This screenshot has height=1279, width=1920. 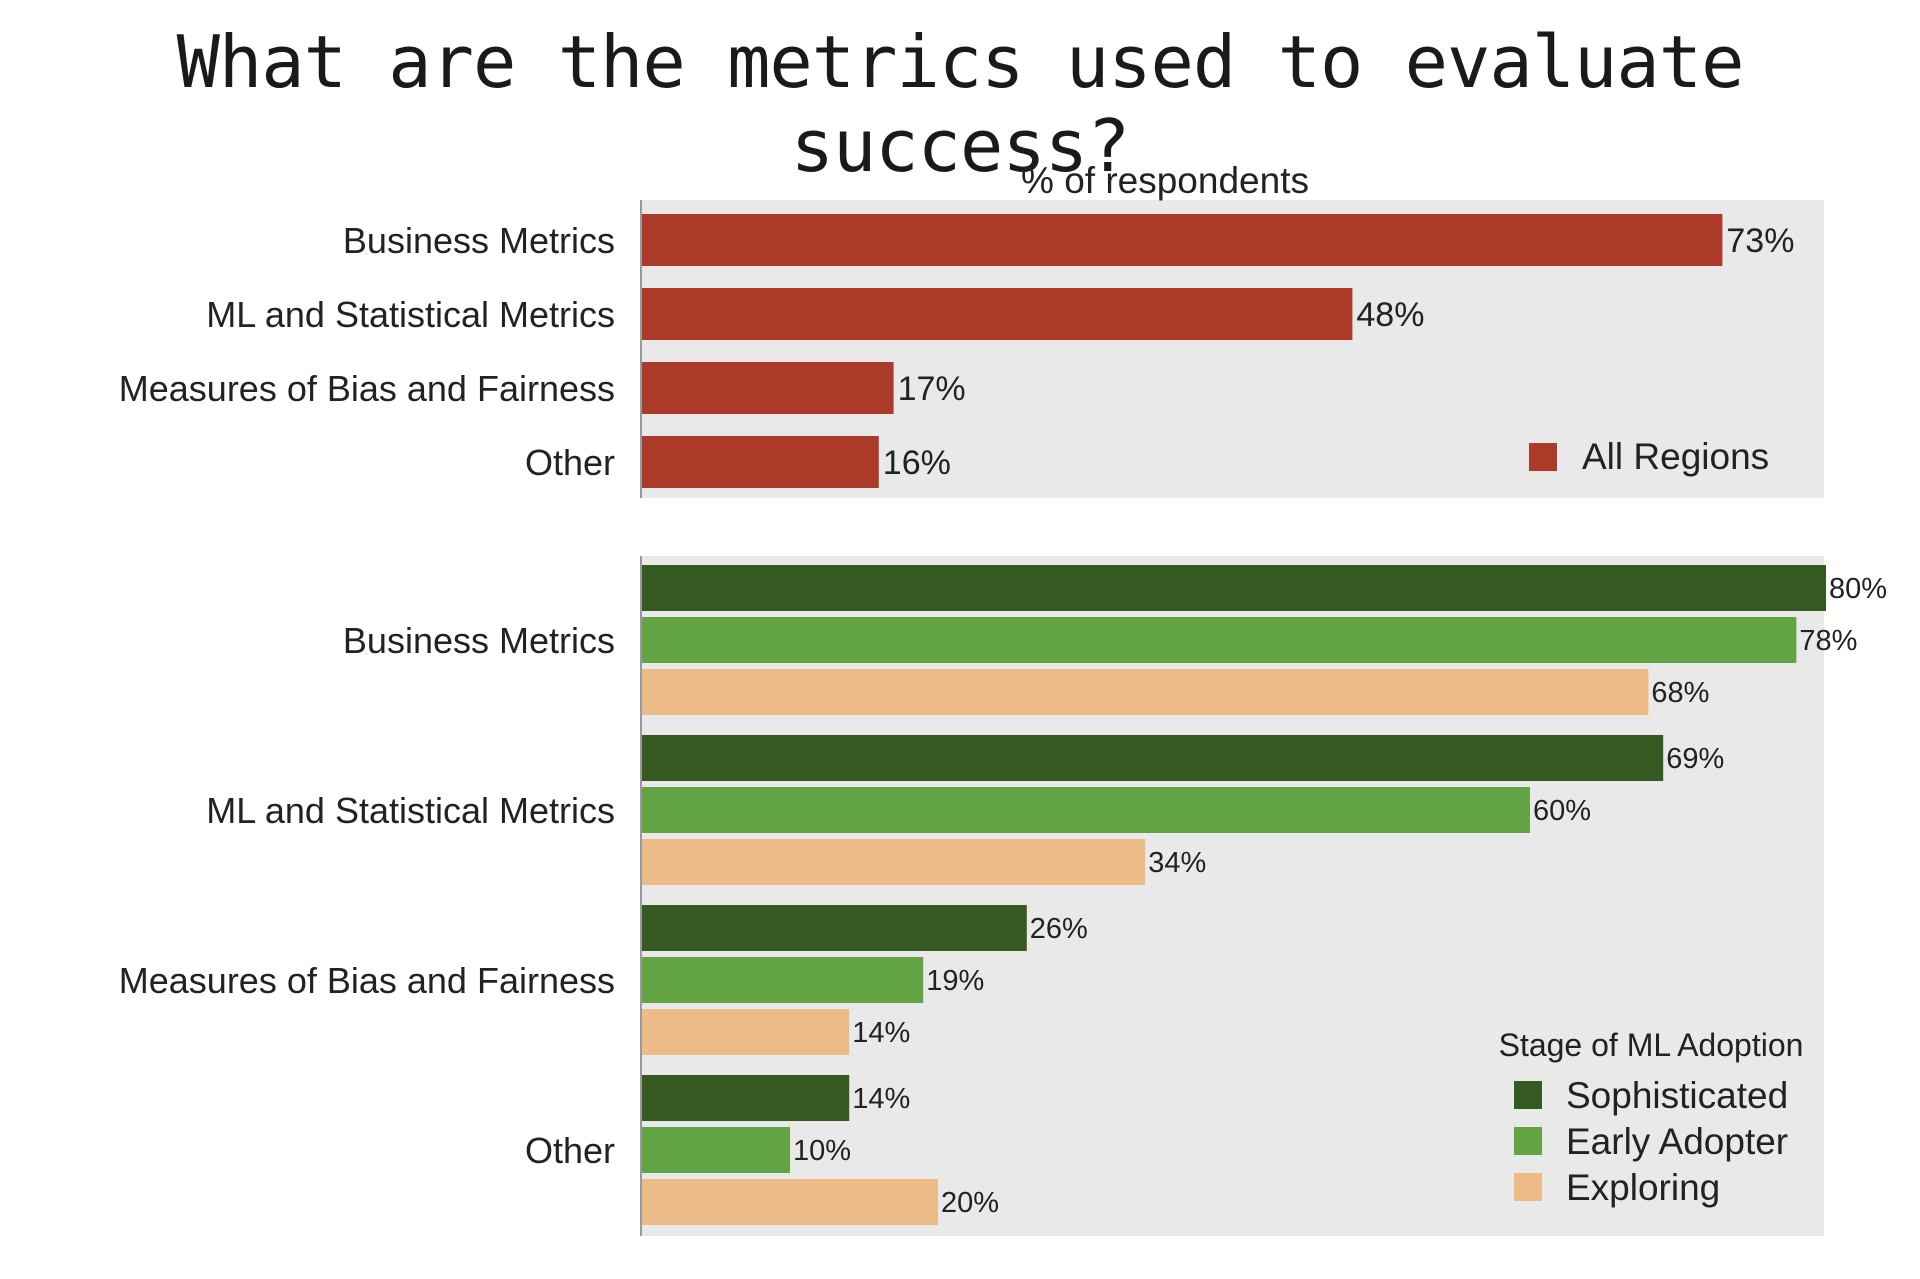 What do you see at coordinates (746, 1032) in the screenshot?
I see `bar-exploring-measures-of-bias-and-fairness` at bounding box center [746, 1032].